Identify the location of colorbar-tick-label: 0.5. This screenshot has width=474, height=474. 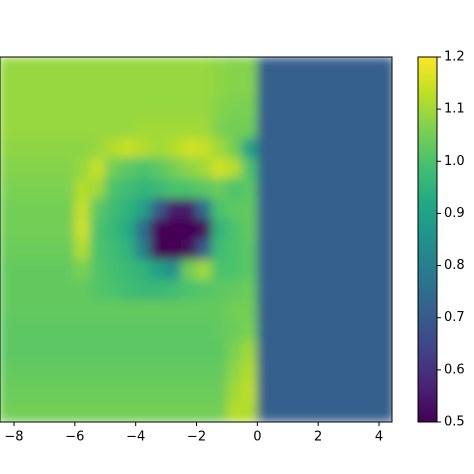
(454, 422).